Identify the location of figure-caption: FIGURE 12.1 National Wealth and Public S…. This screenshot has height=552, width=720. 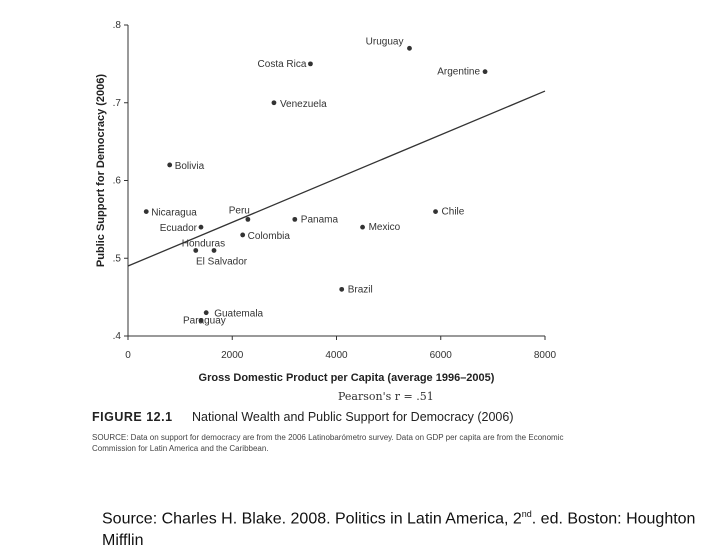
(372, 417).